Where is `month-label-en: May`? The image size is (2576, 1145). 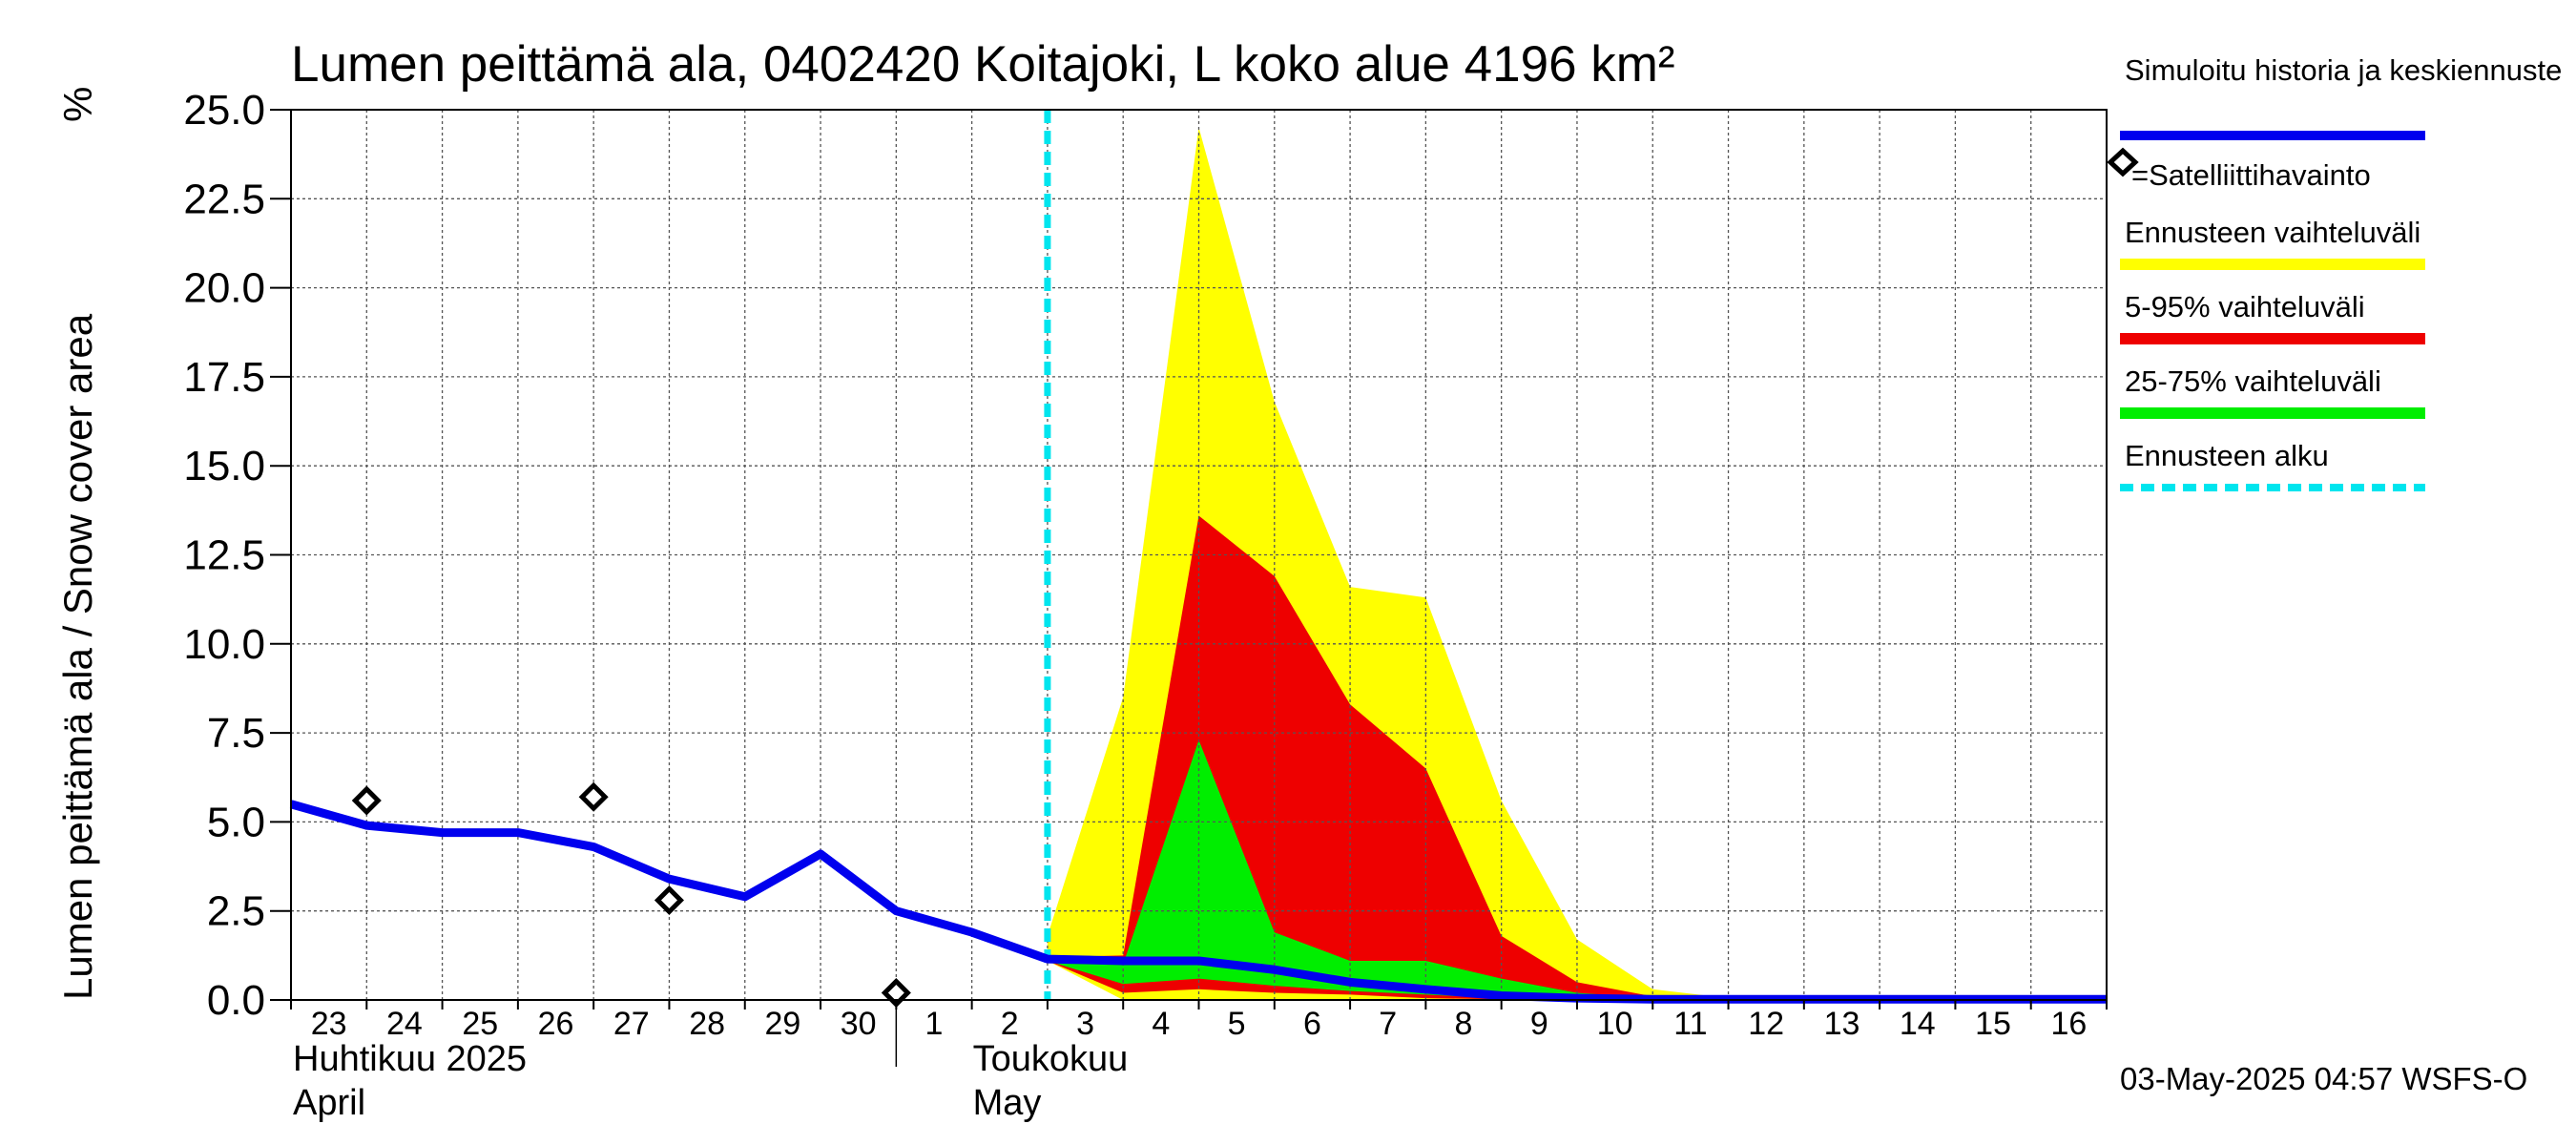 month-label-en: May is located at coordinates (1007, 1103).